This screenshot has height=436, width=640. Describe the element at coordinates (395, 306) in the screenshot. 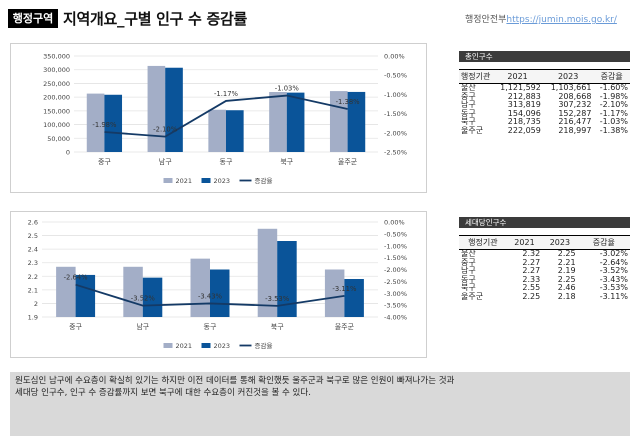

I see `y2-tick-label: -3.50%` at that location.